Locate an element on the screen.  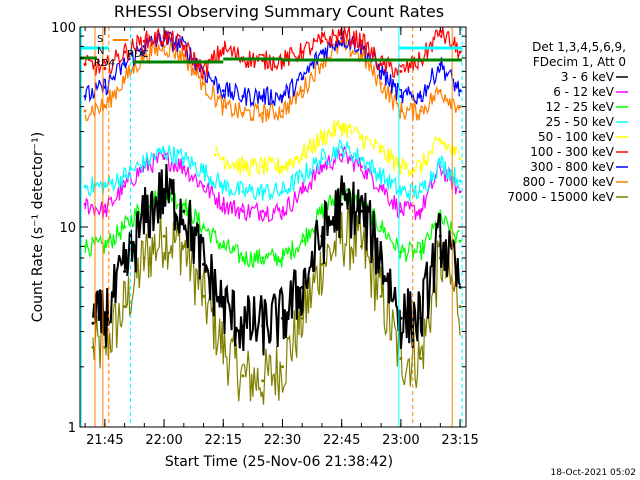
plot-timestamp: 18-Oct-2021 05:02 is located at coordinates (593, 473).